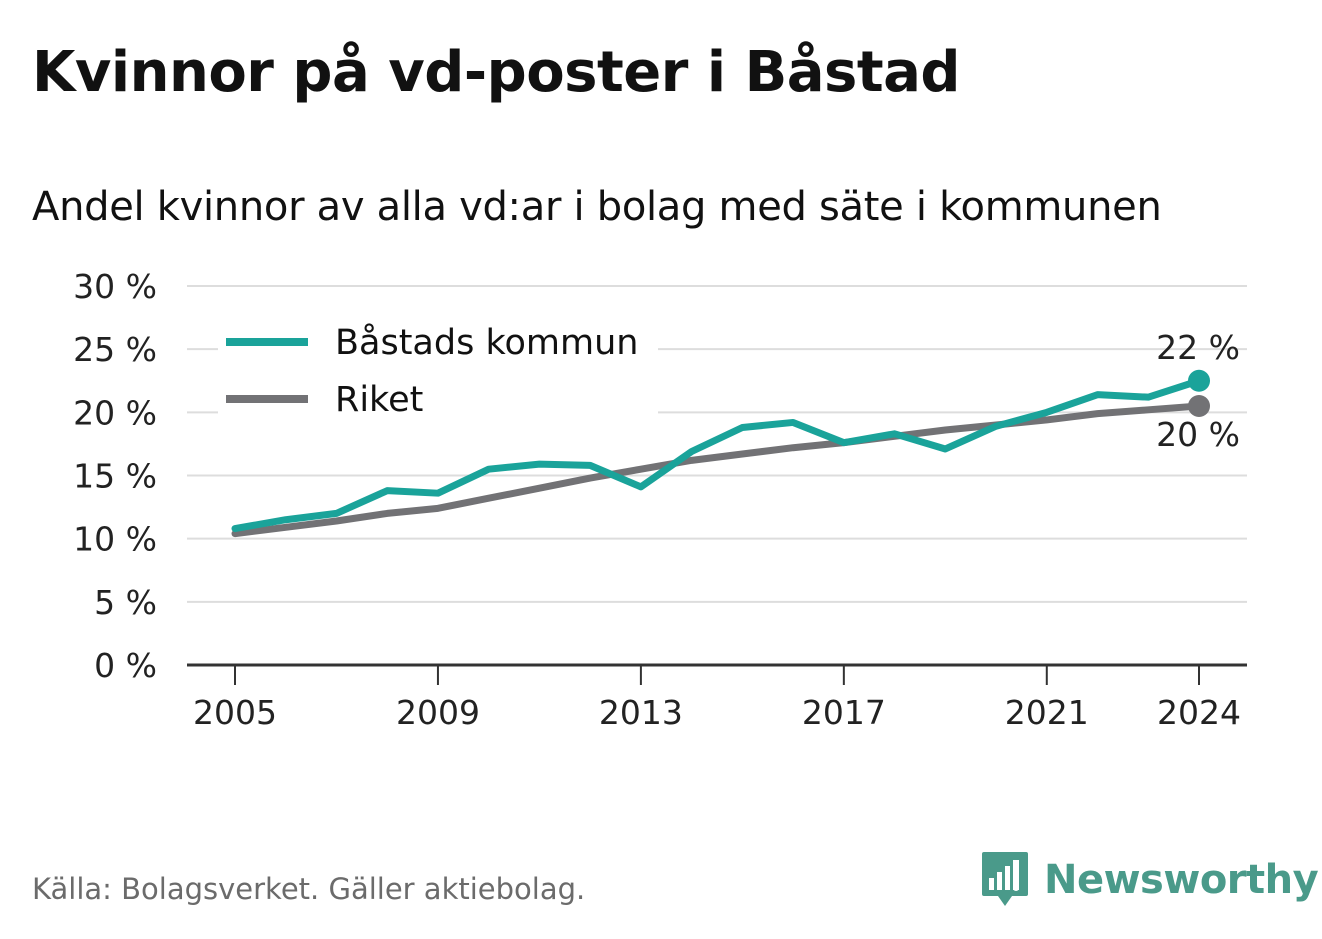 This screenshot has height=939, width=1322. What do you see at coordinates (1047, 712) in the screenshot?
I see `x-tick-label: 2021` at bounding box center [1047, 712].